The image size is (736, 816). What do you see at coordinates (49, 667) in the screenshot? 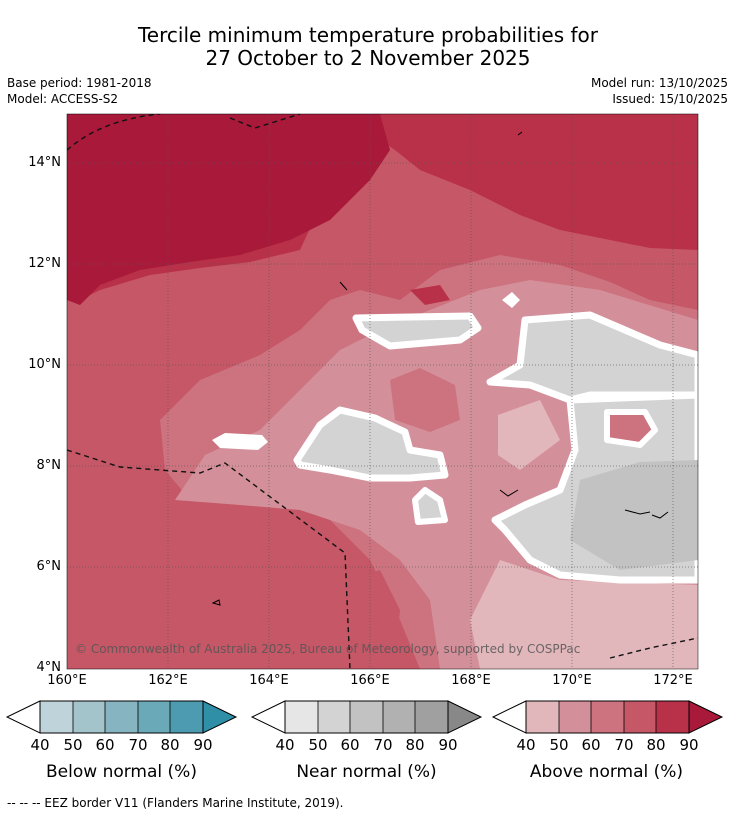
I see `lat-tick-4n: 4°N` at bounding box center [49, 667].